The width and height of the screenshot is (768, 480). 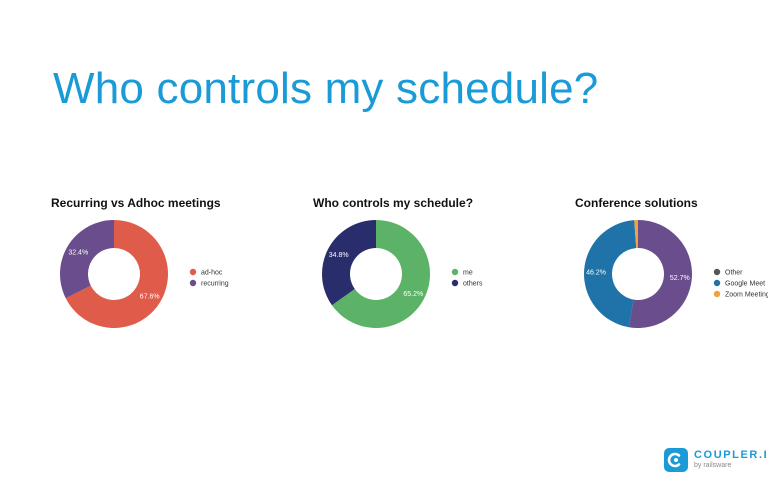 I want to click on slice-value-label: 46.2%, so click(x=596, y=272).